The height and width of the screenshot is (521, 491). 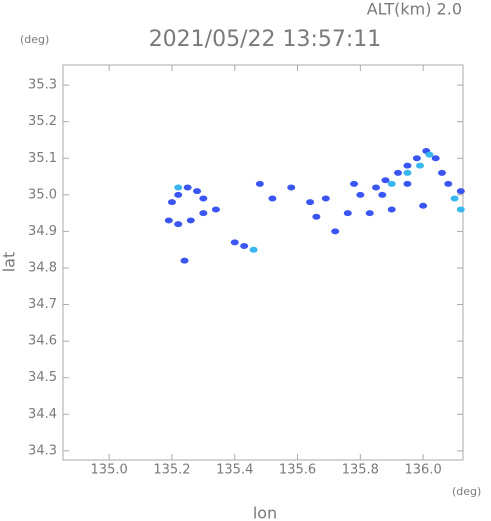 What do you see at coordinates (42, 304) in the screenshot?
I see `y-tick-label: 34.7` at bounding box center [42, 304].